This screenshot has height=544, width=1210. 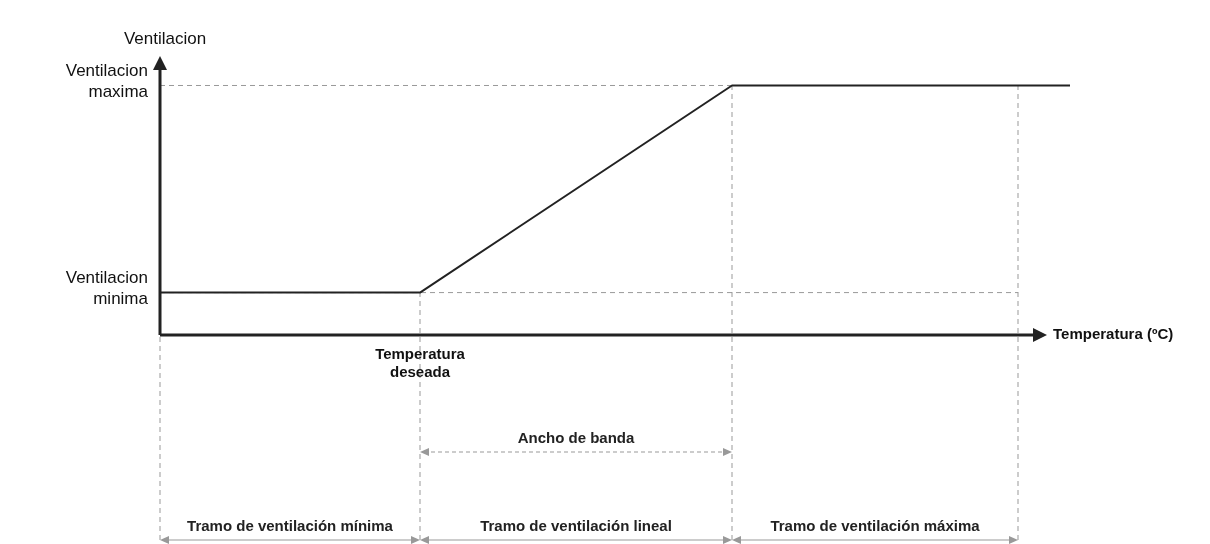 I want to click on y-axis-title: Ventilacion, so click(x=165, y=39).